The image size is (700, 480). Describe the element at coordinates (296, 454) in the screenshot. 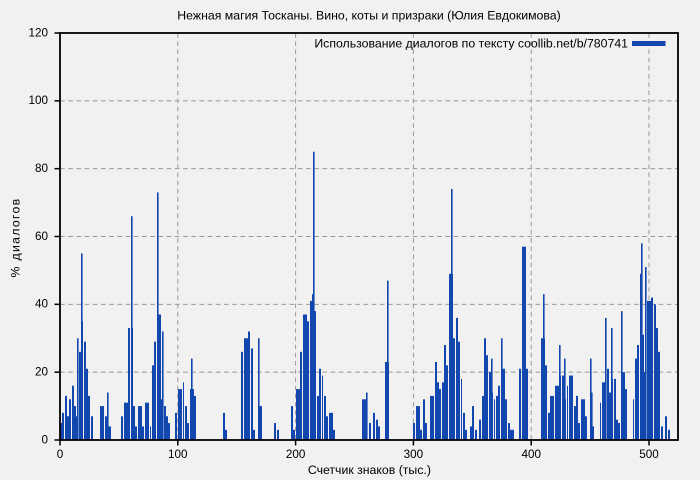

I see `svg-text: 200` at that location.